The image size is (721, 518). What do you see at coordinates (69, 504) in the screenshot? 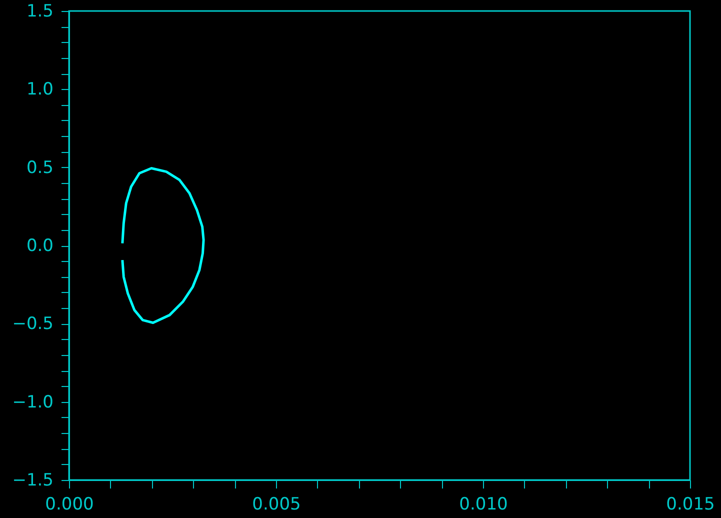
I see `x-tick-label: 0.000` at bounding box center [69, 504].